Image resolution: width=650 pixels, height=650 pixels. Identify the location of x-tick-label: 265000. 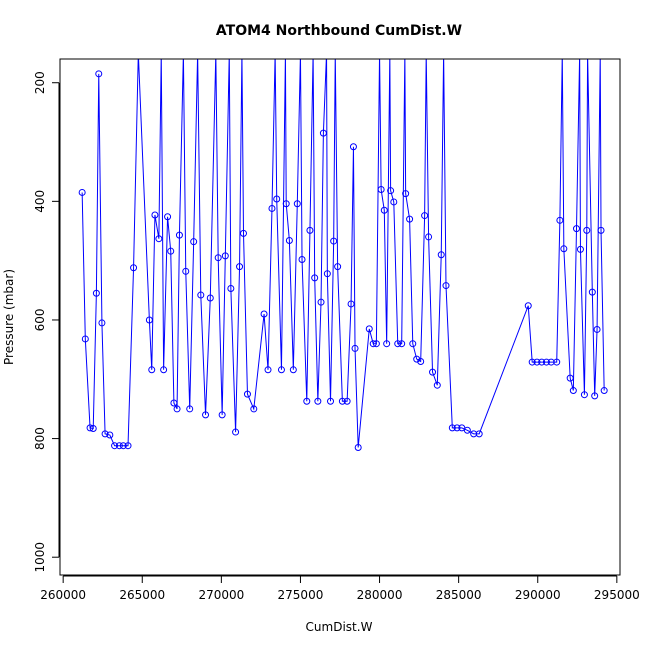
(142, 595).